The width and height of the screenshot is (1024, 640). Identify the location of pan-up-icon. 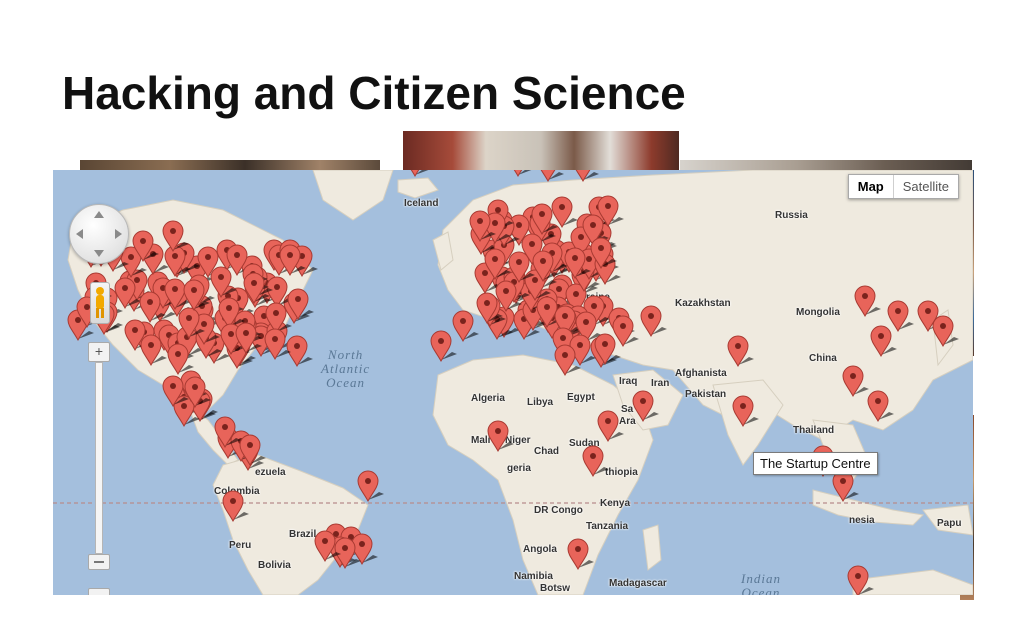
(99, 214).